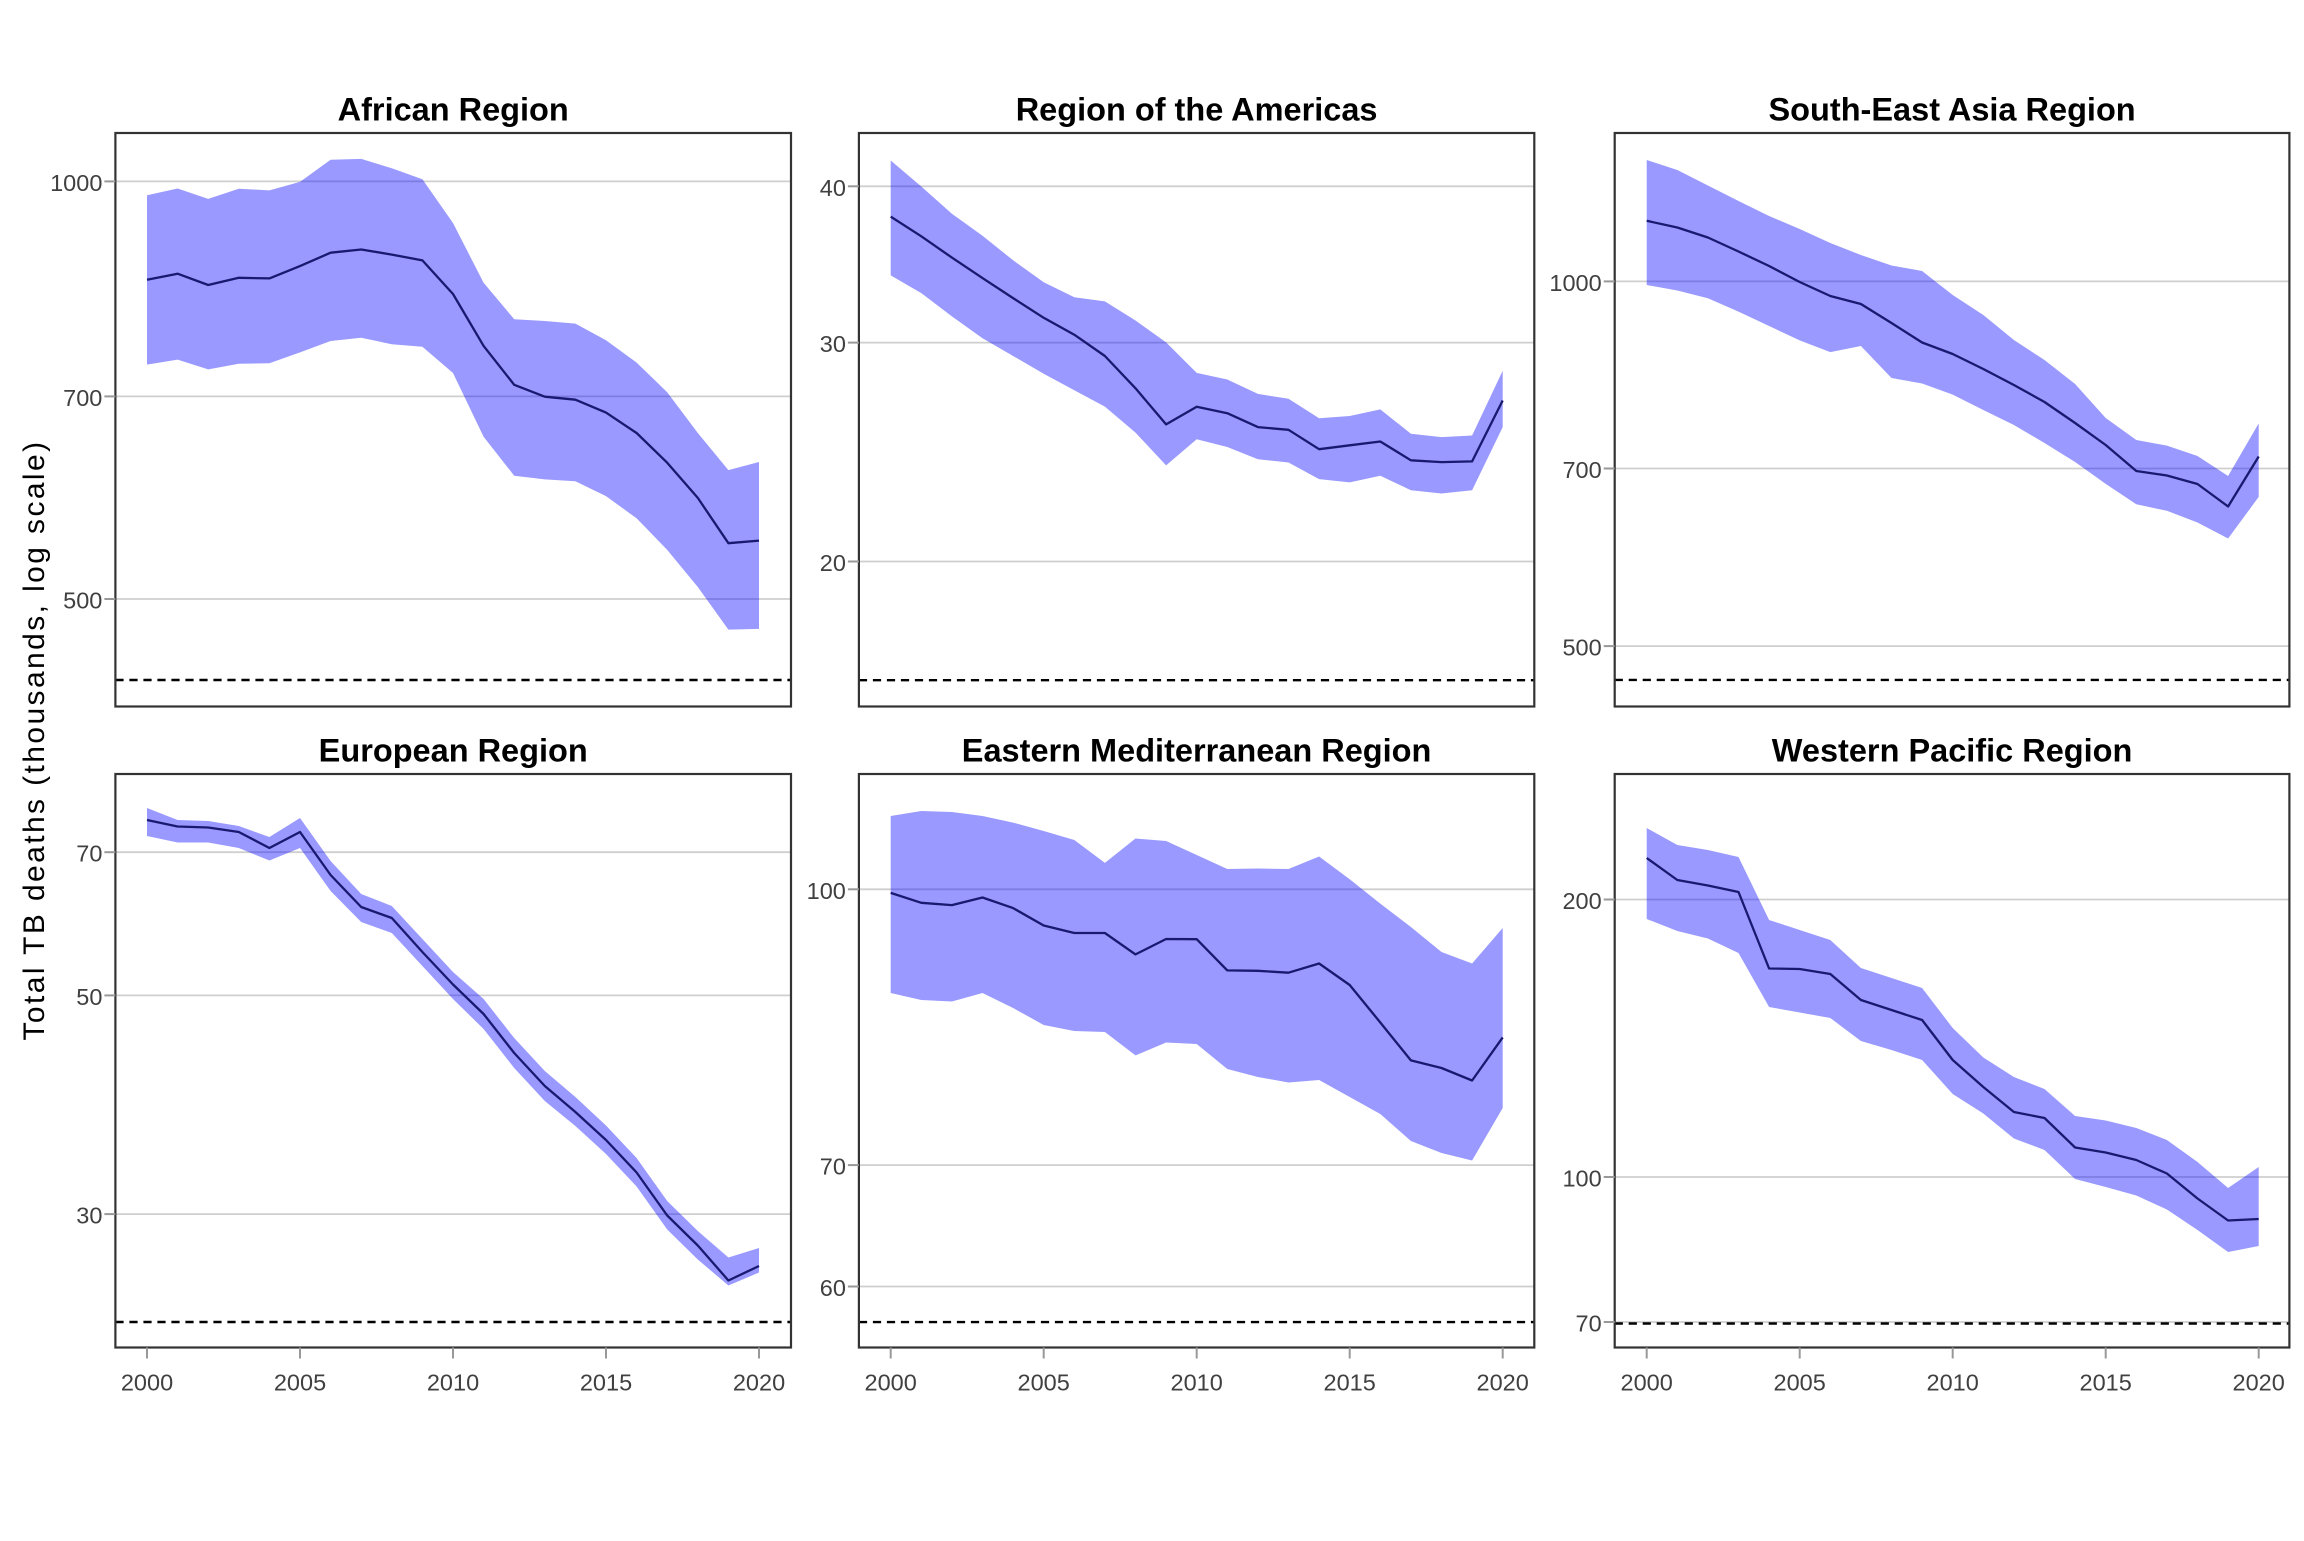 The image size is (2304, 1541). What do you see at coordinates (453, 750) in the screenshot?
I see `svg-text: European Region` at bounding box center [453, 750].